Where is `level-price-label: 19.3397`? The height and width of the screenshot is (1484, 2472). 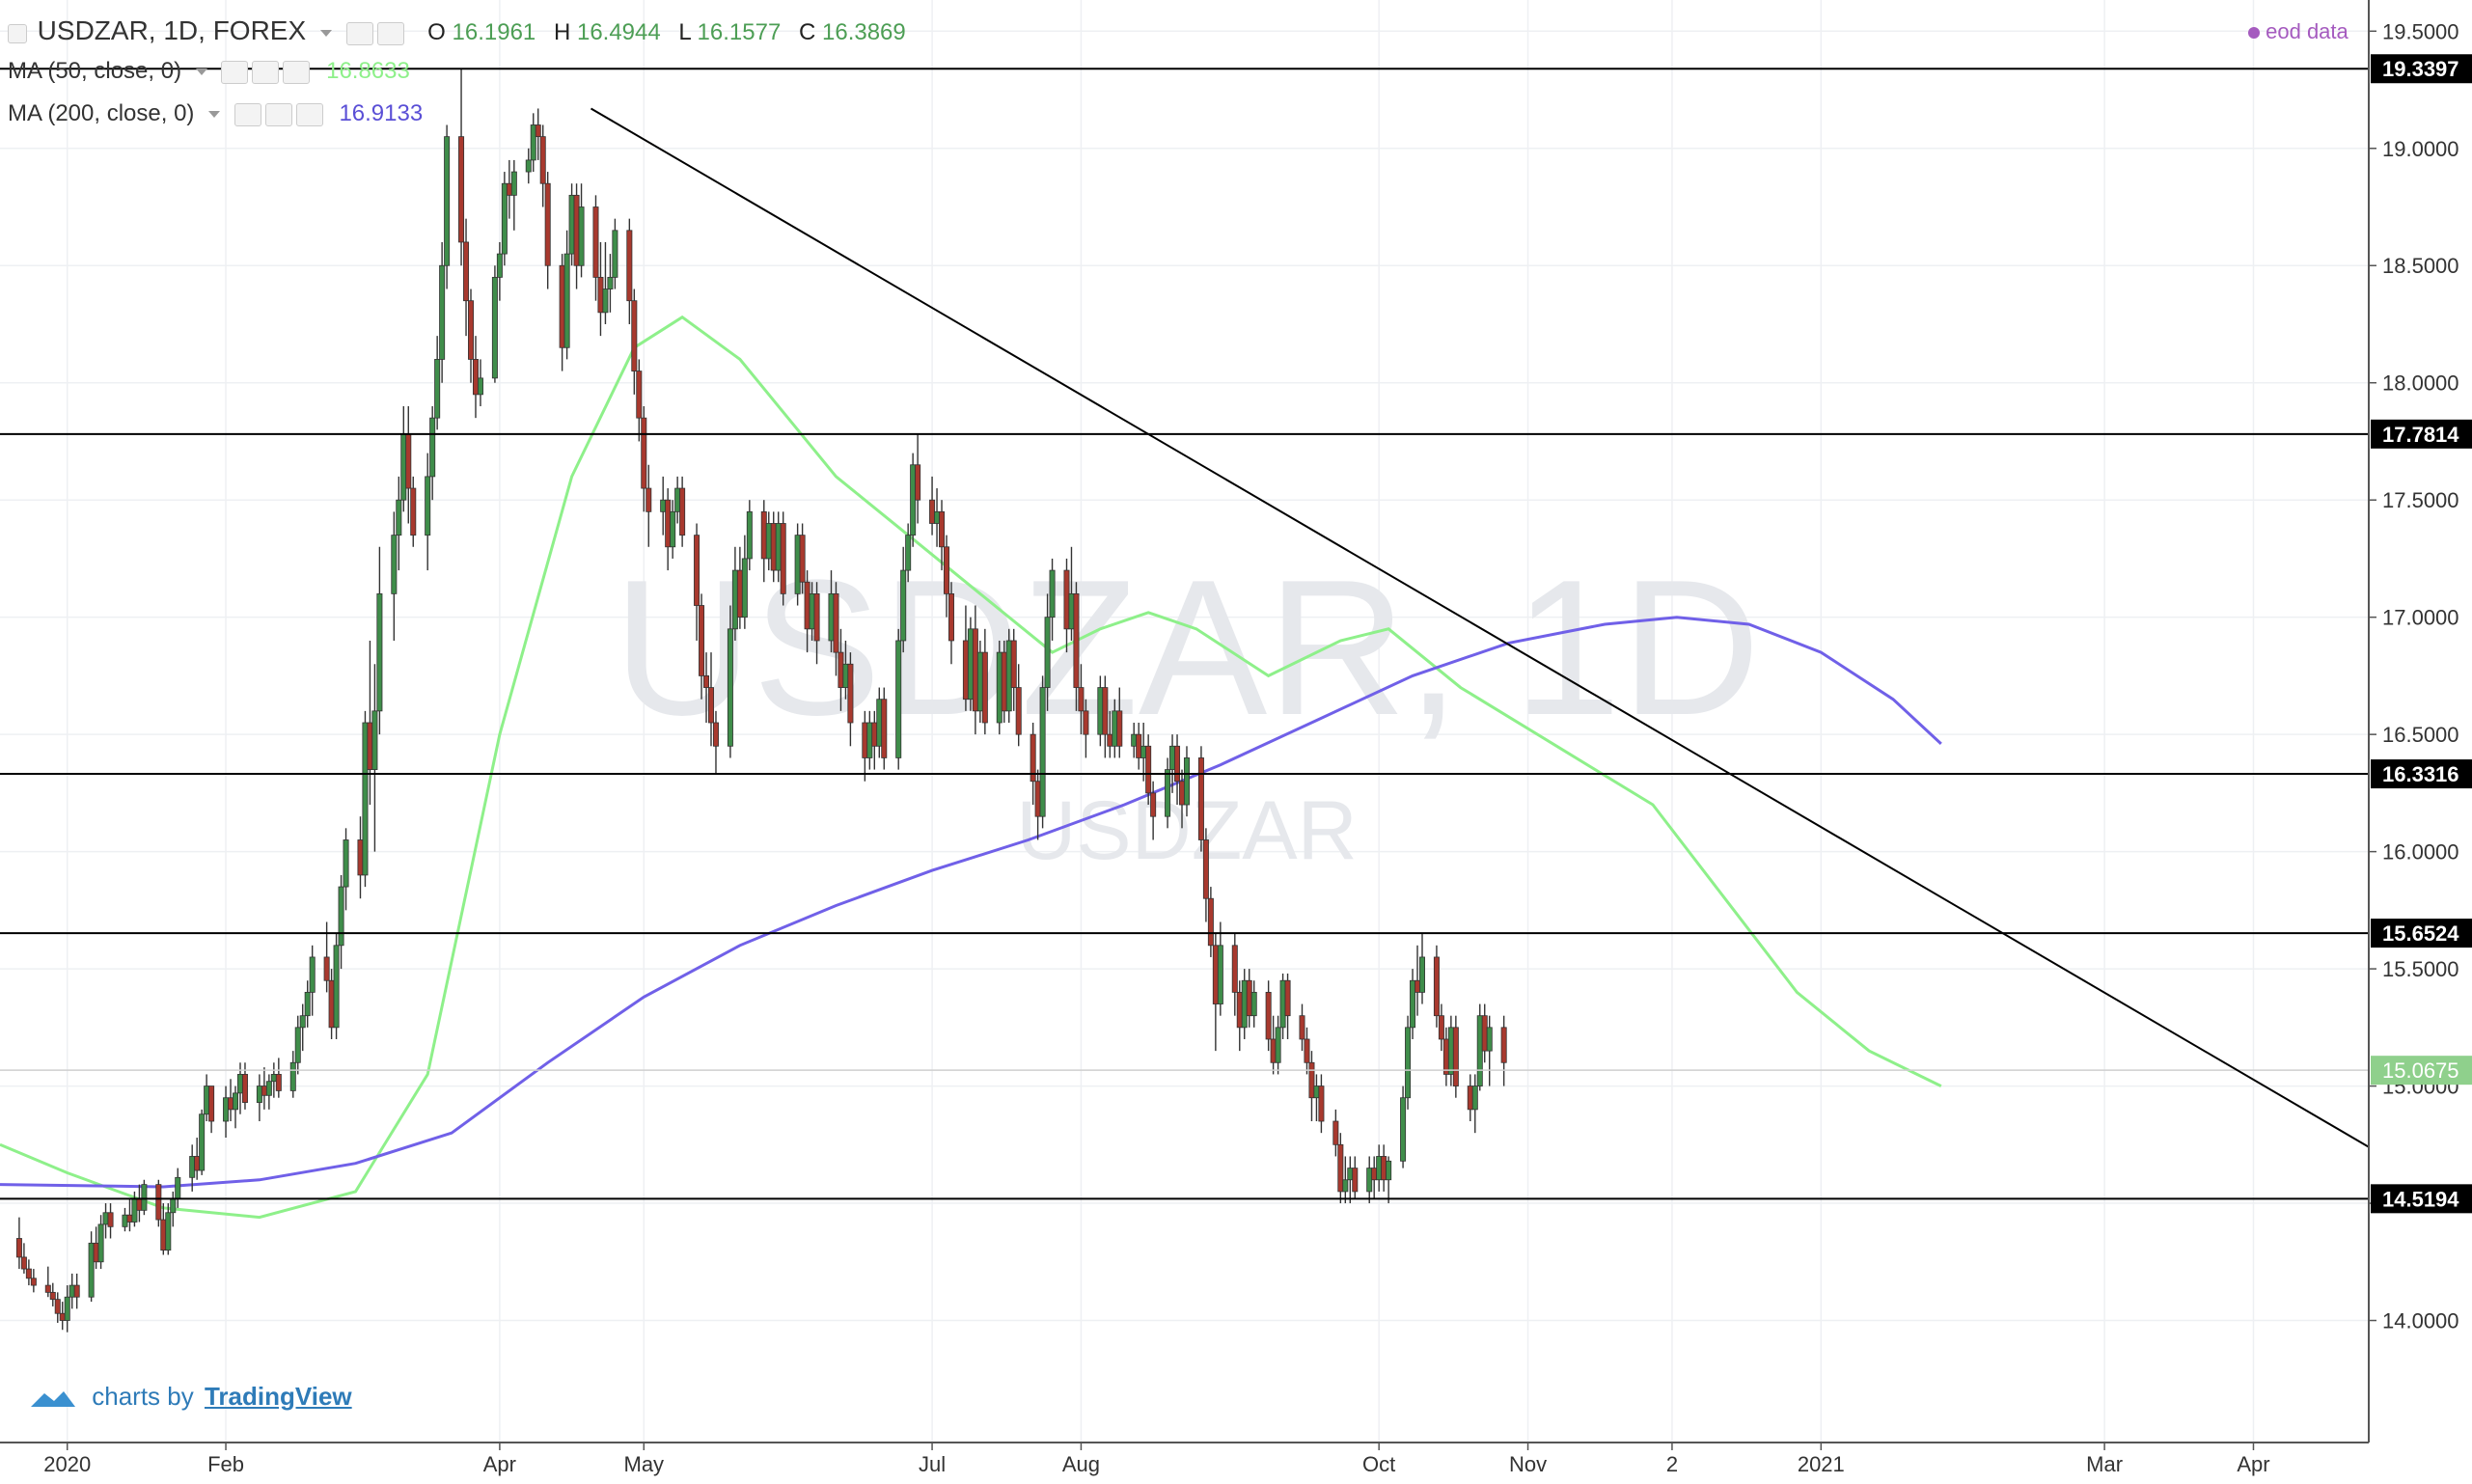
level-price-label: 19.3397 is located at coordinates (2421, 69).